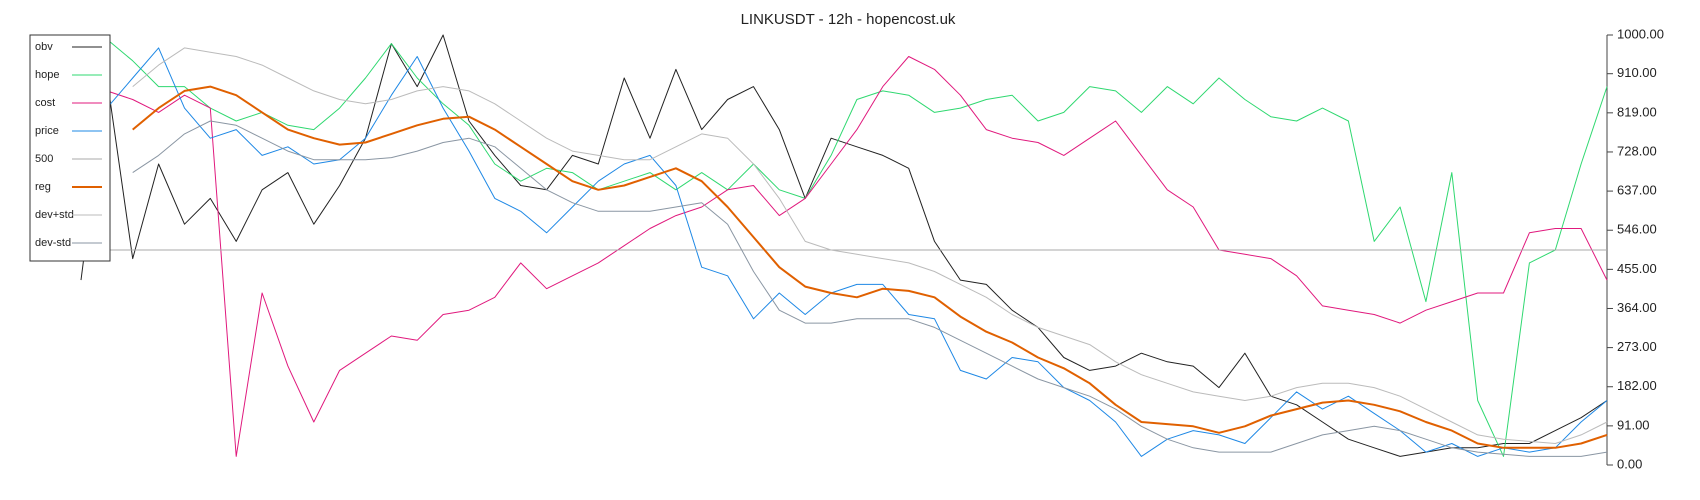  What do you see at coordinates (1629, 463) in the screenshot?
I see `y-tick-label: 0.00` at bounding box center [1629, 463].